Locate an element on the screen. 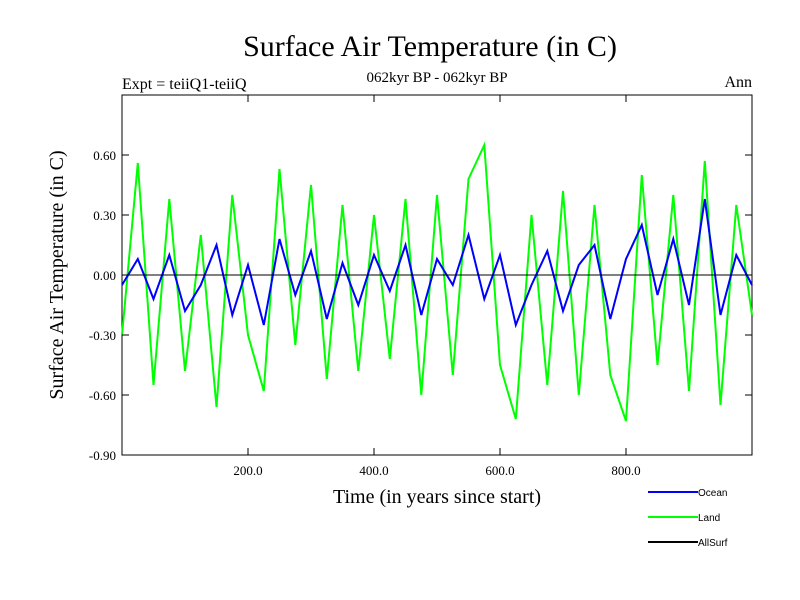 The width and height of the screenshot is (800, 600). y-tick-label: -0.30 is located at coordinates (102, 335).